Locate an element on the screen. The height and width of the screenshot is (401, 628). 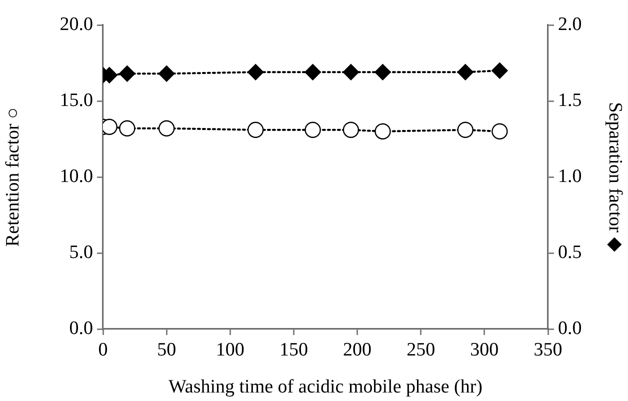
y2-tick-label: 2.0 is located at coordinates (570, 24).